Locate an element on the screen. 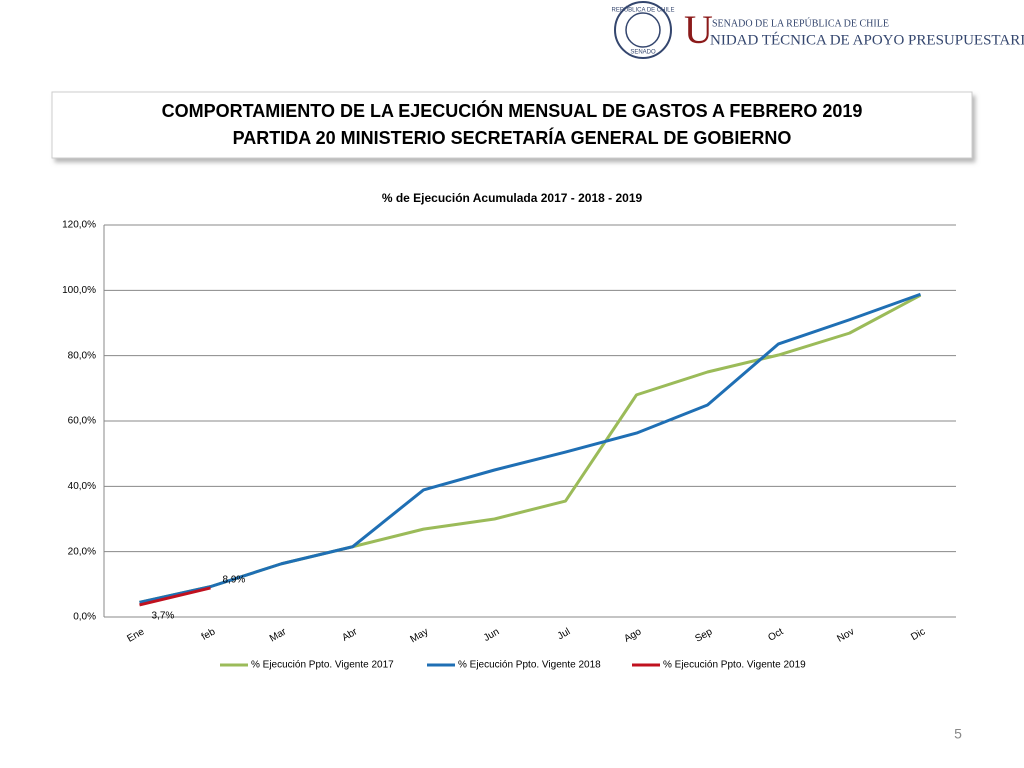 This screenshot has height=768, width=1024. x-tick-label: Sep is located at coordinates (703, 635).